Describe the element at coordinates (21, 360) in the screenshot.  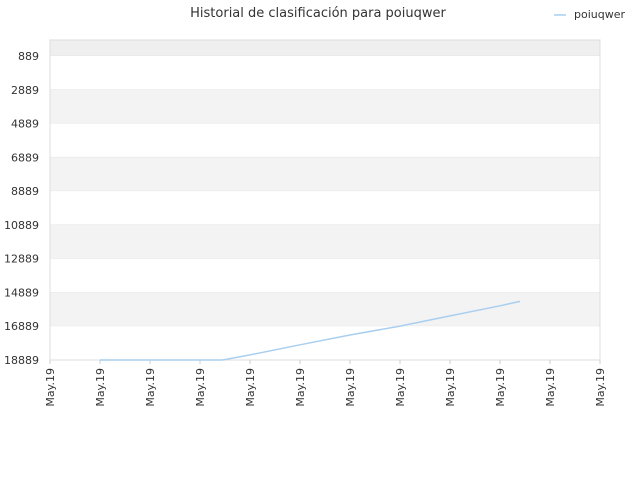
I see `y-tick-label: 18889` at that location.